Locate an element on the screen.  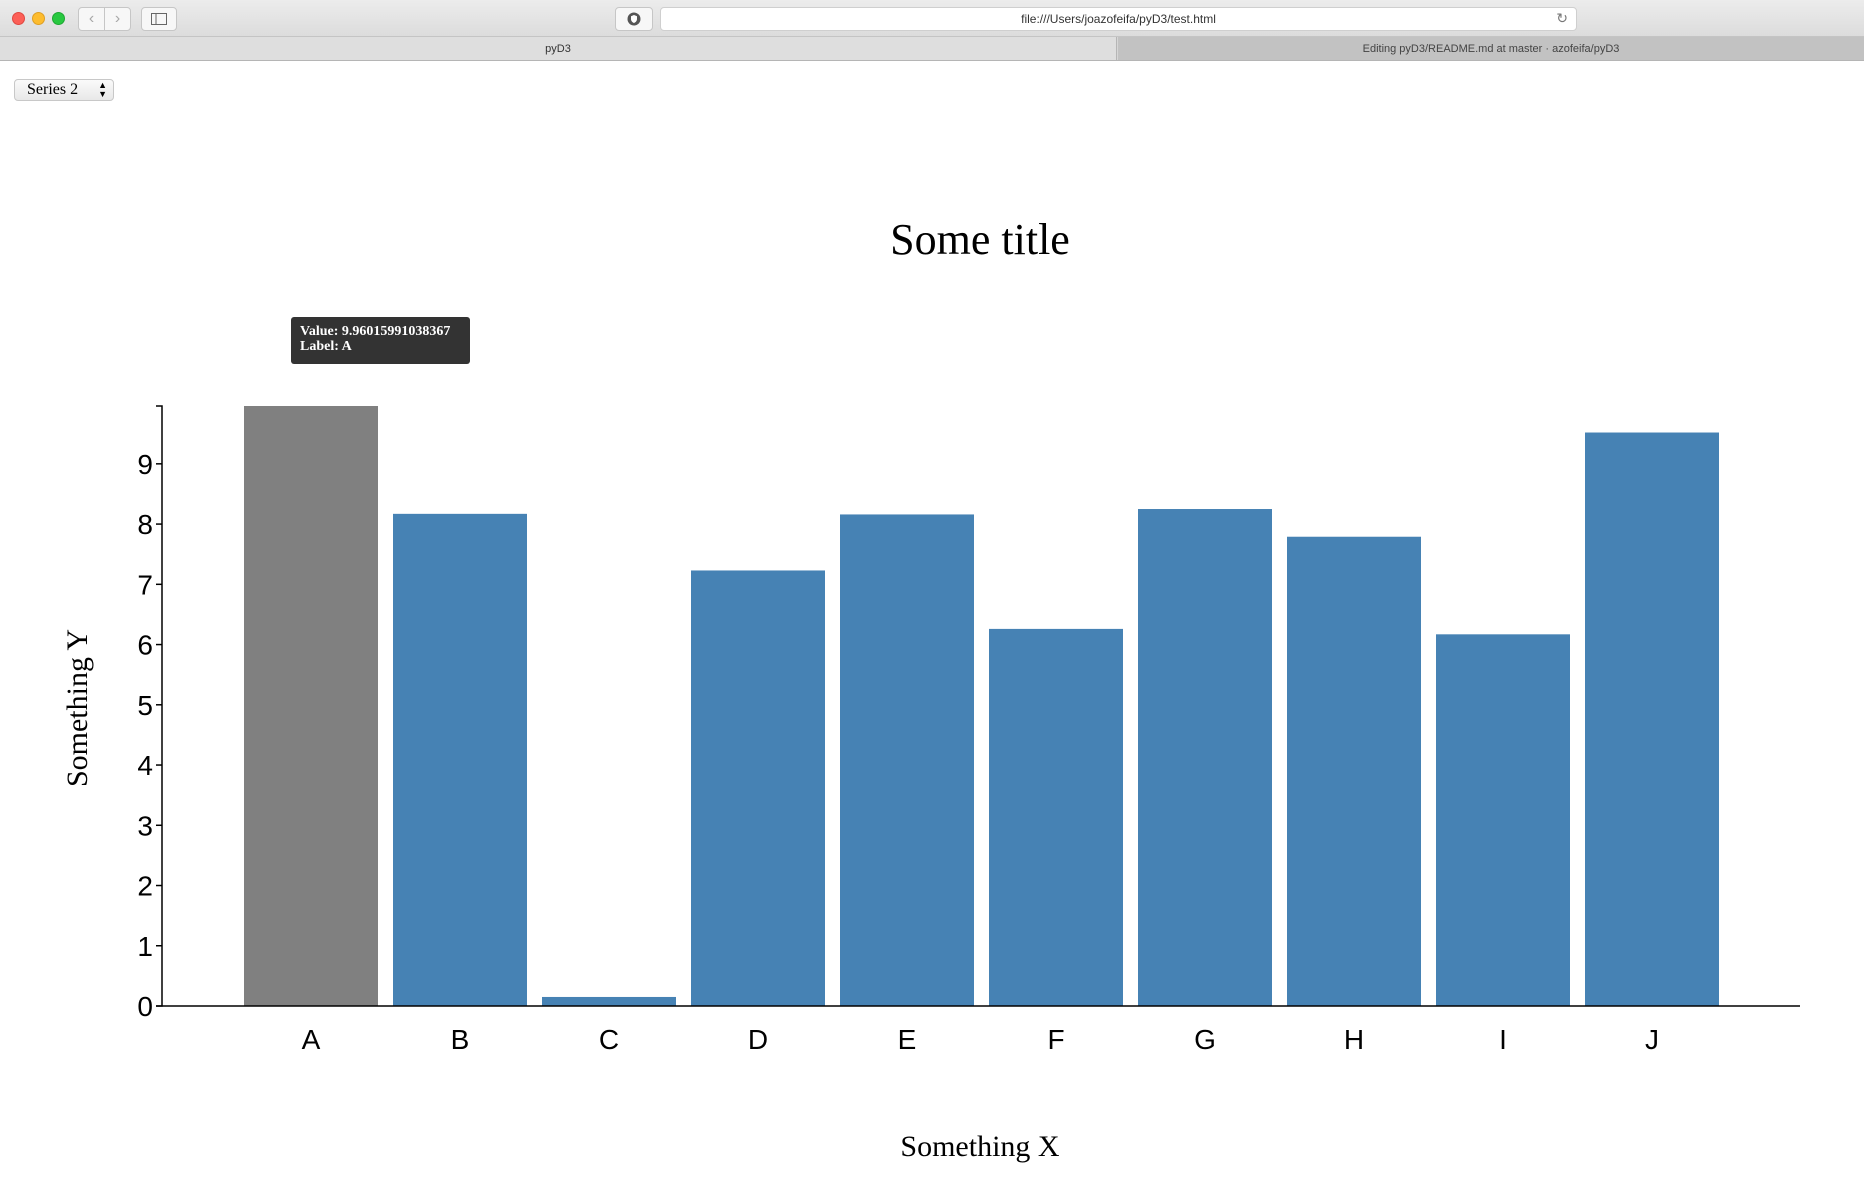
x-tick-label: H is located at coordinates (1354, 1039).